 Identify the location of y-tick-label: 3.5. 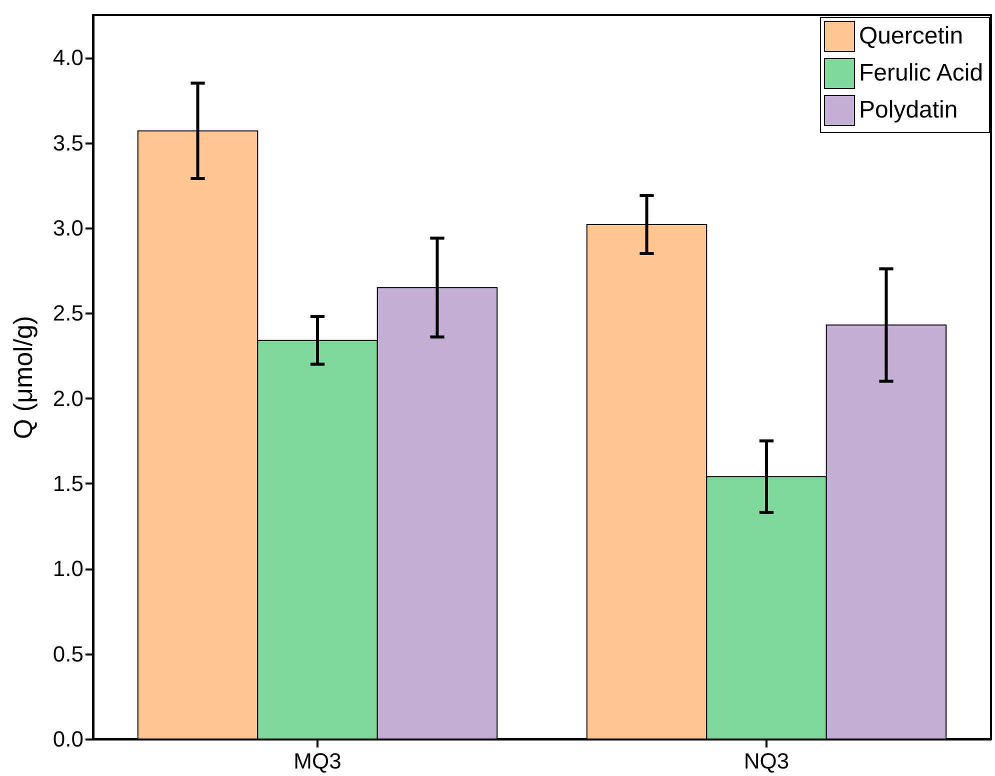
(68, 143).